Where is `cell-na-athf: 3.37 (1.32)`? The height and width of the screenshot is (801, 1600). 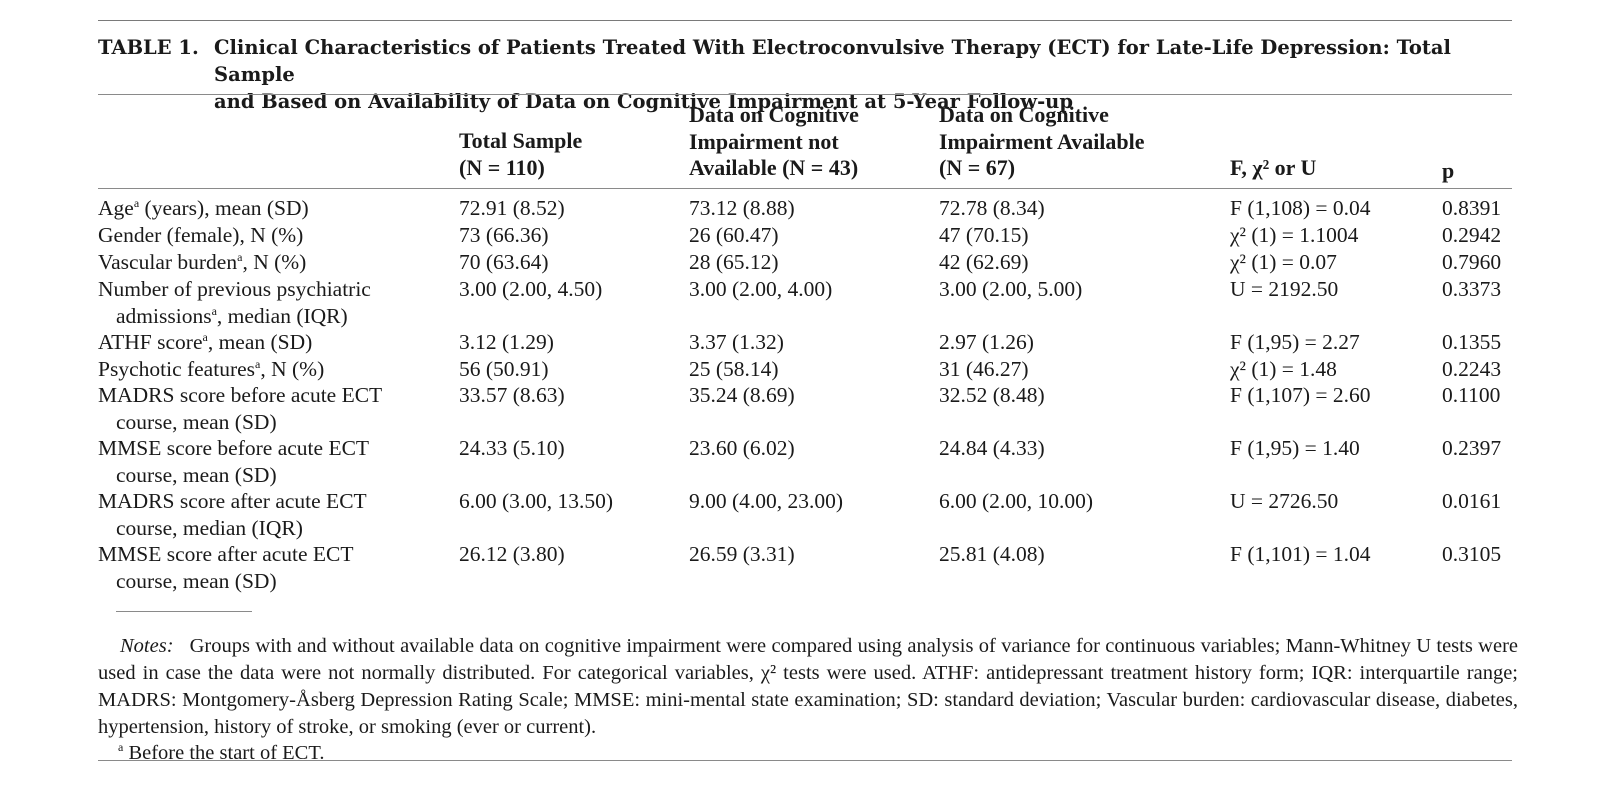 cell-na-athf: 3.37 (1.32) is located at coordinates (736, 342).